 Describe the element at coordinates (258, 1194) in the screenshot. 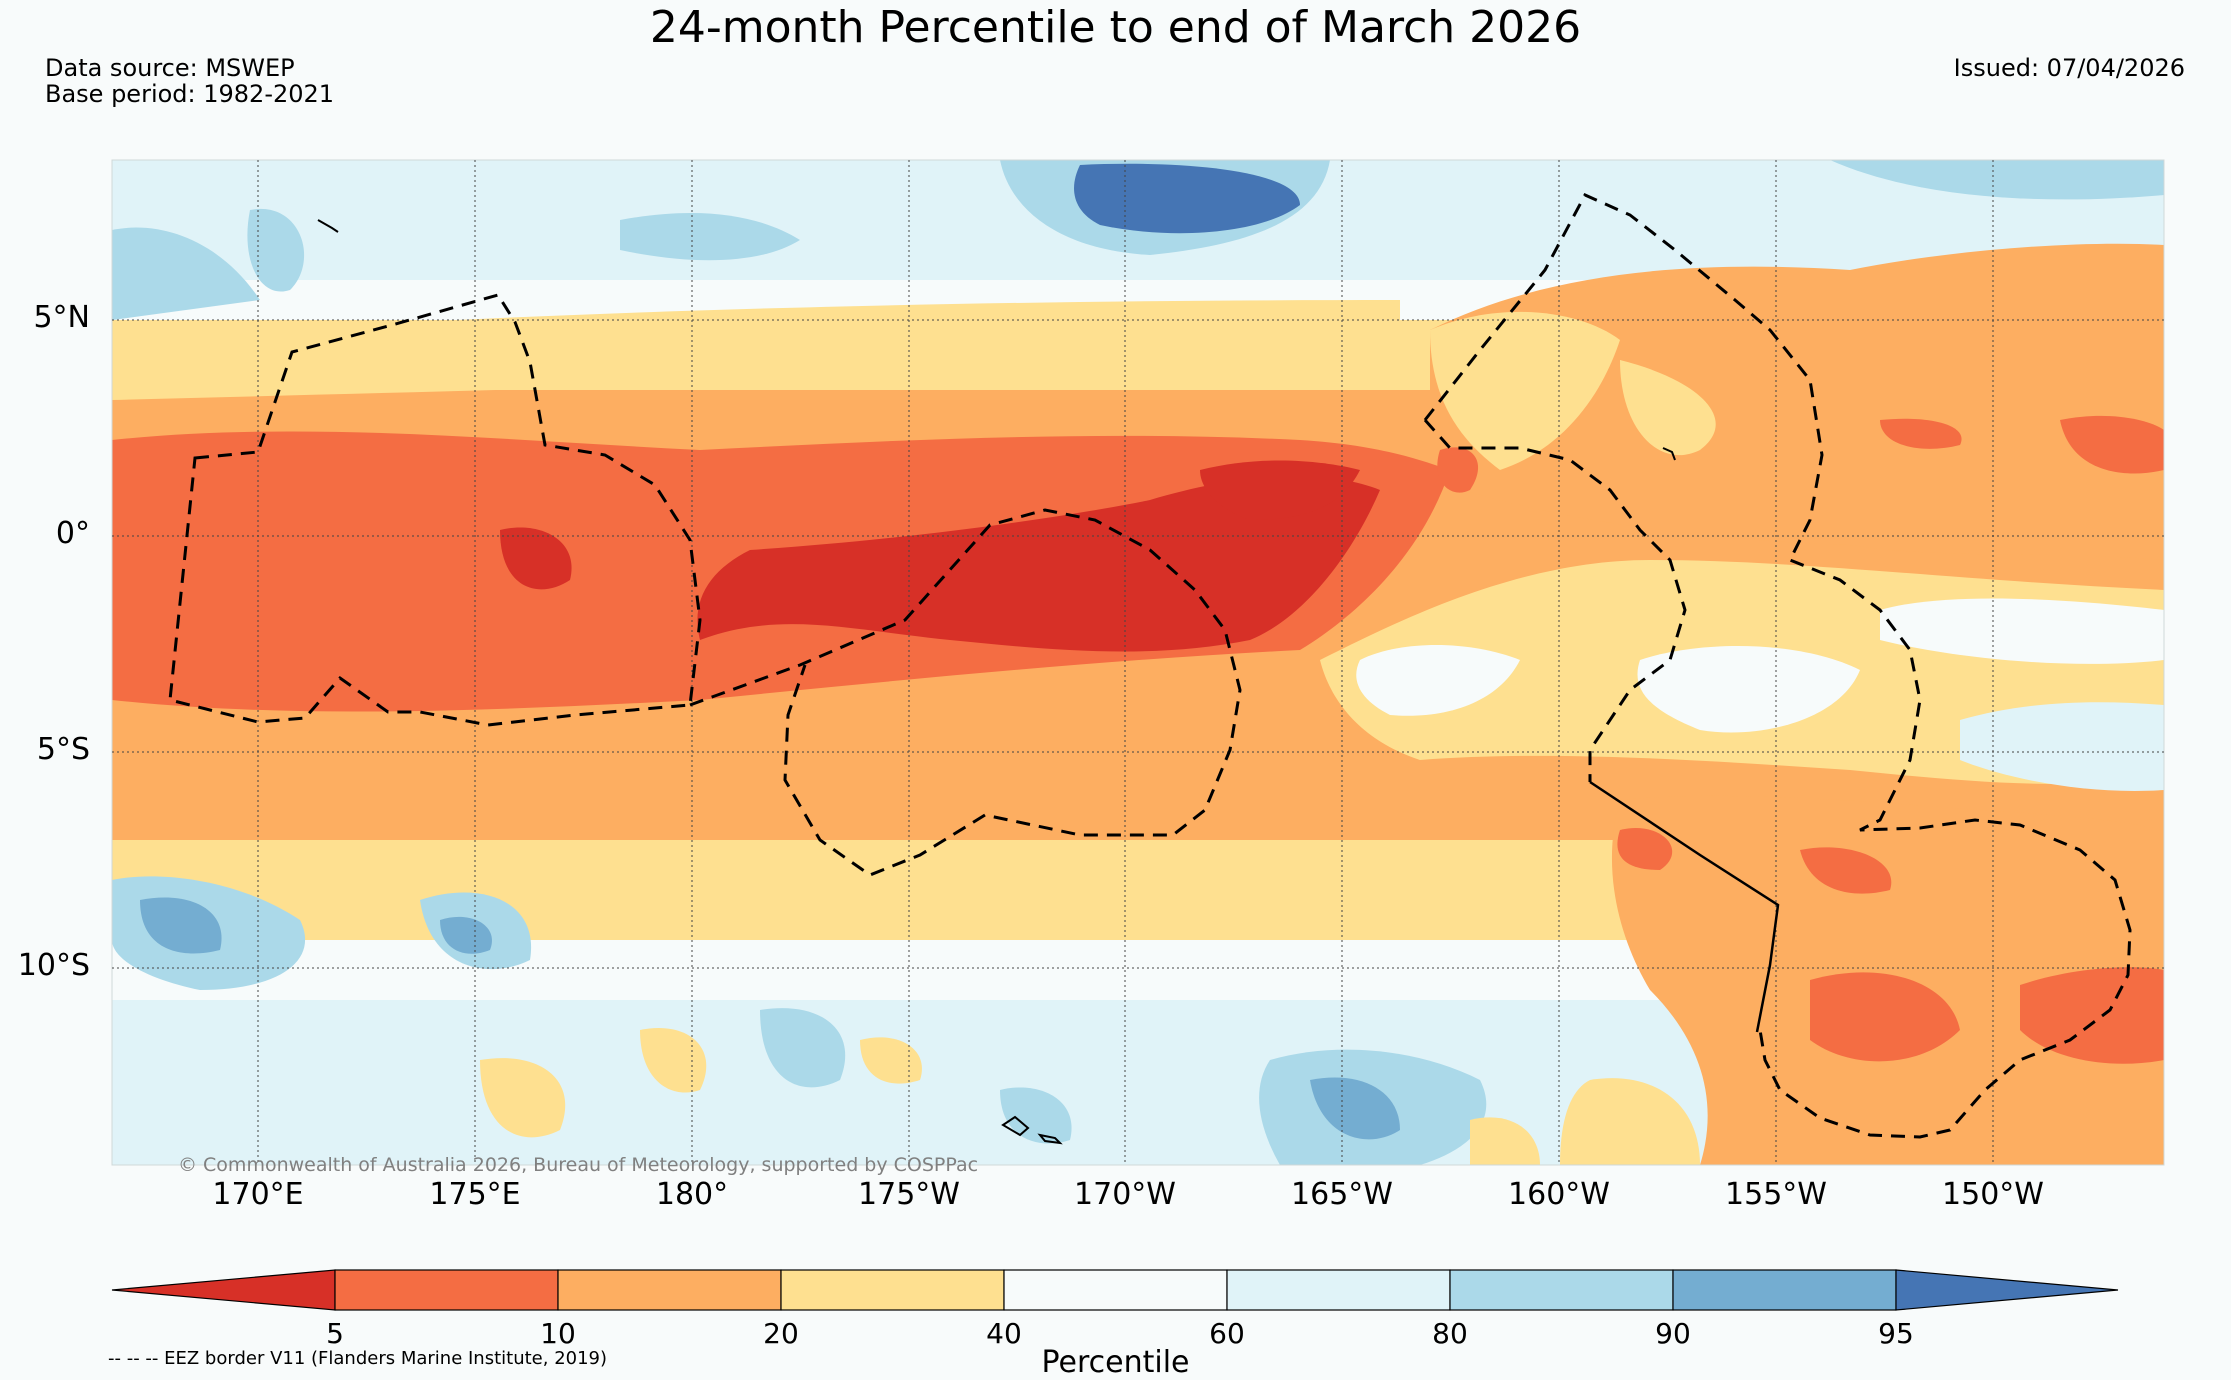

I see `lon-label: 170°E` at that location.